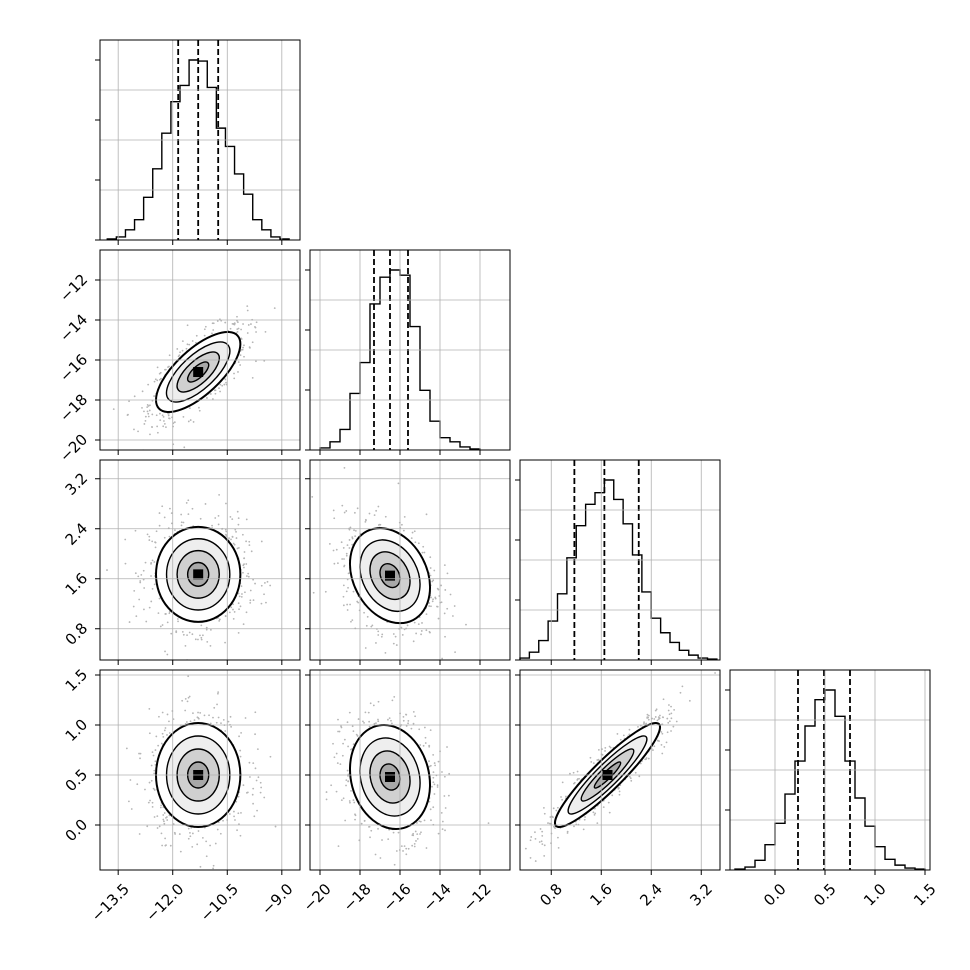  I want to click on tick-marks, so click(393, 774).